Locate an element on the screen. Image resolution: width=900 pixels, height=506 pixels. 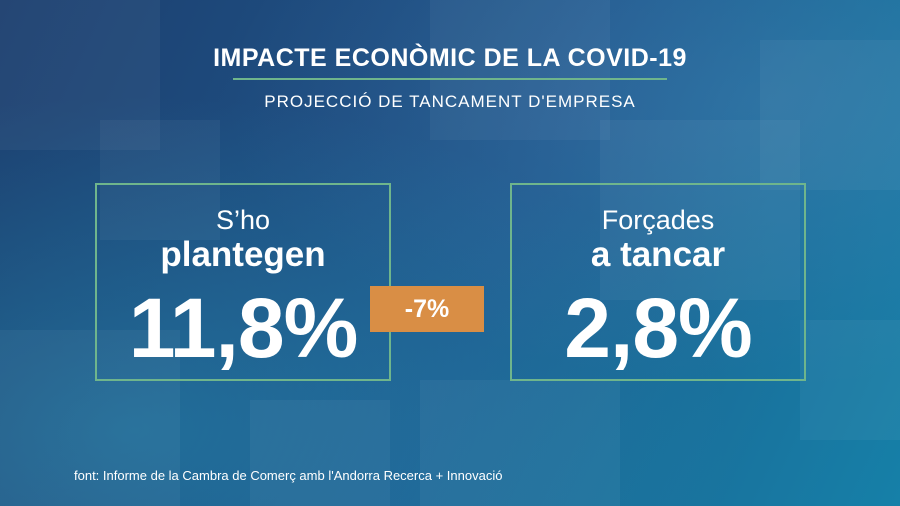
stat-card-label-line1: S’ho is located at coordinates (243, 220).